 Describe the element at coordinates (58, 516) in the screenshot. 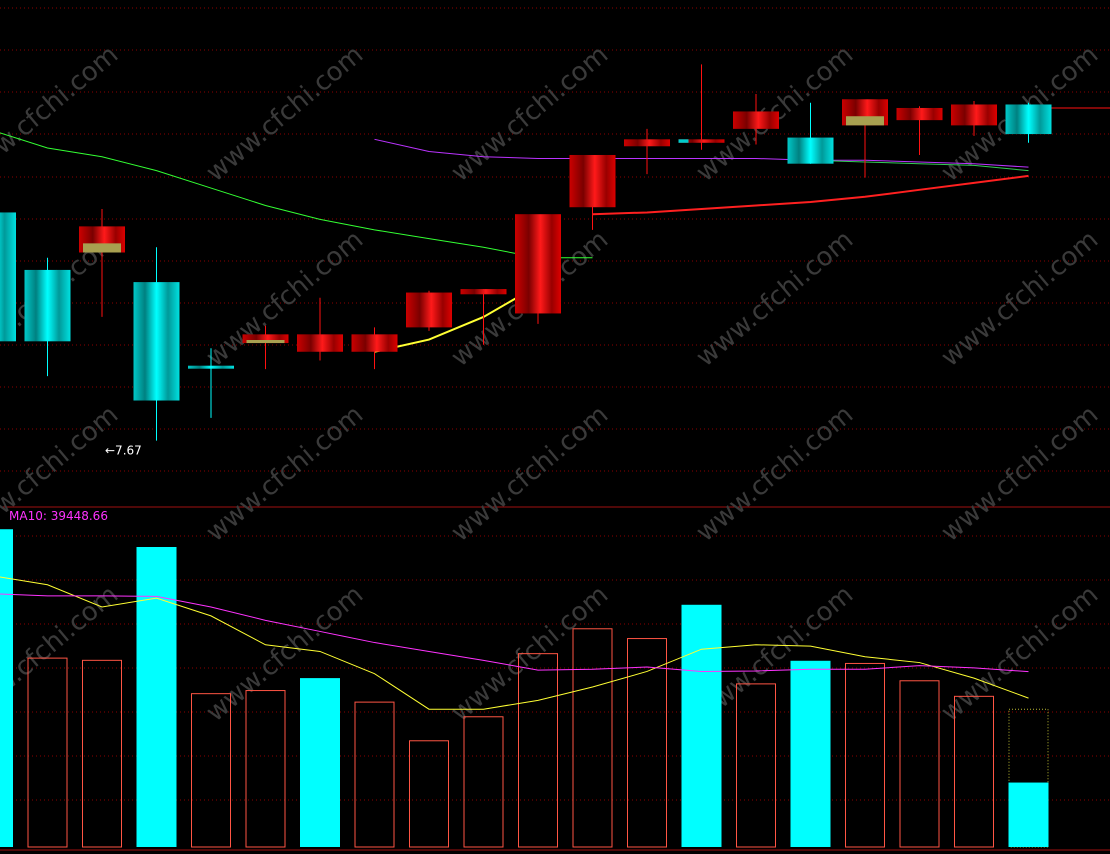

I see `volume-ma10-label: MA10: 39448.66` at that location.